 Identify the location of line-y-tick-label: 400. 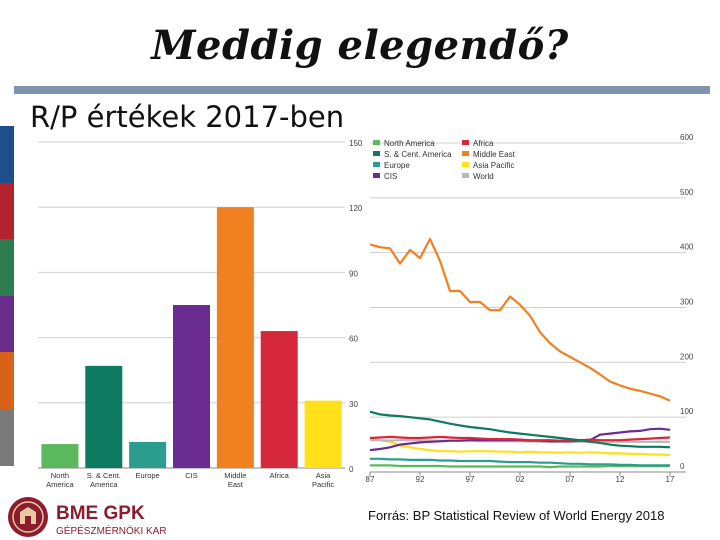
(687, 247).